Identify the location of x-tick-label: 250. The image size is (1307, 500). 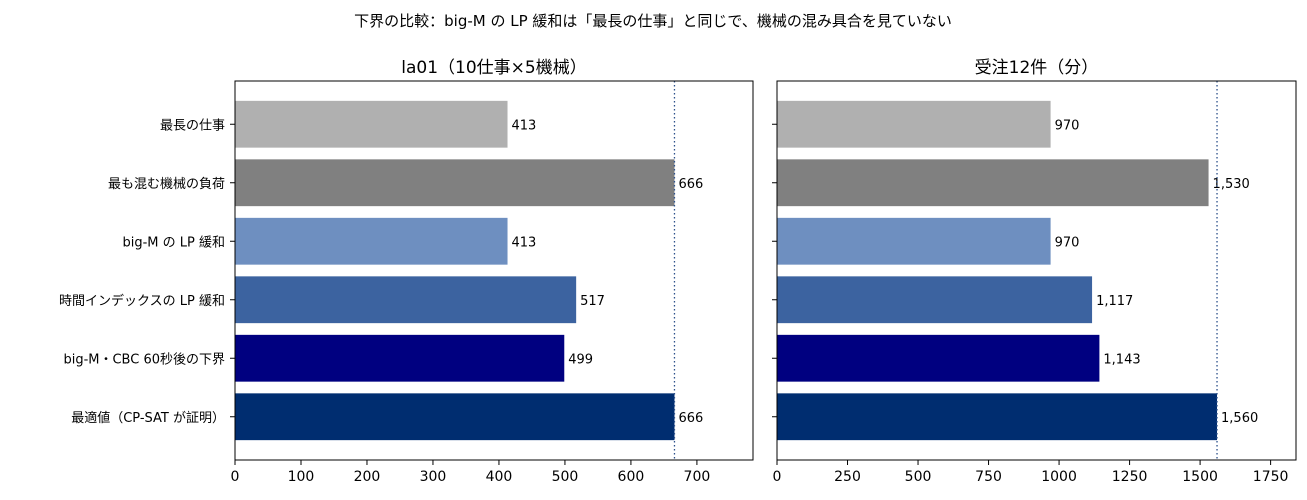
(847, 477).